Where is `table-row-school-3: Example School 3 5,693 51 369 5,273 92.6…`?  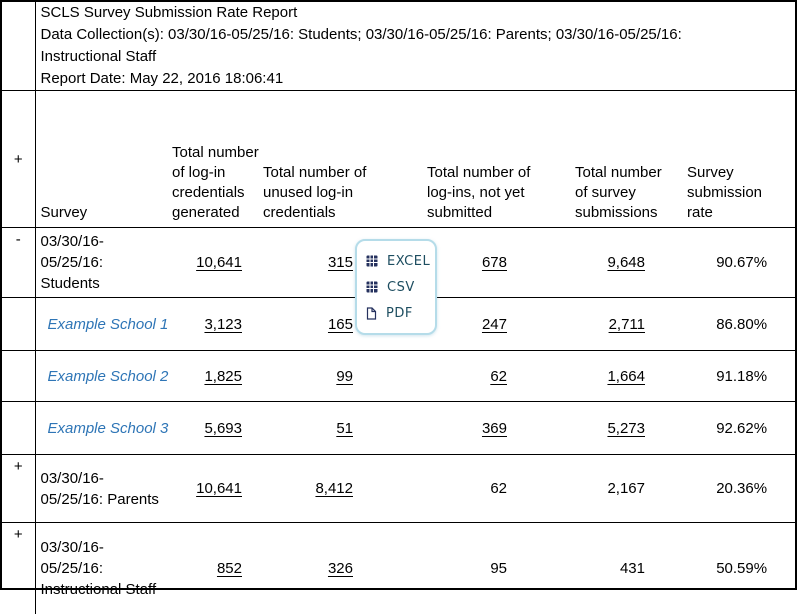
table-row-school-3: Example School 3 5,693 51 369 5,273 92.6… is located at coordinates (398, 428).